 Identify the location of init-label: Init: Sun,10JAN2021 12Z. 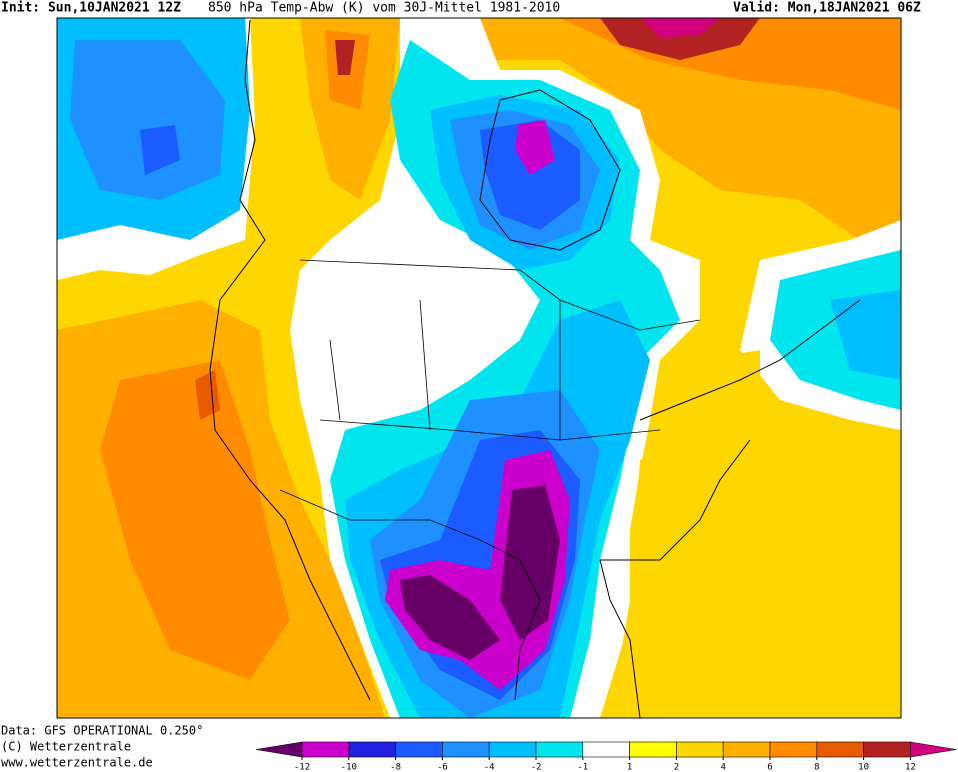
(91, 8).